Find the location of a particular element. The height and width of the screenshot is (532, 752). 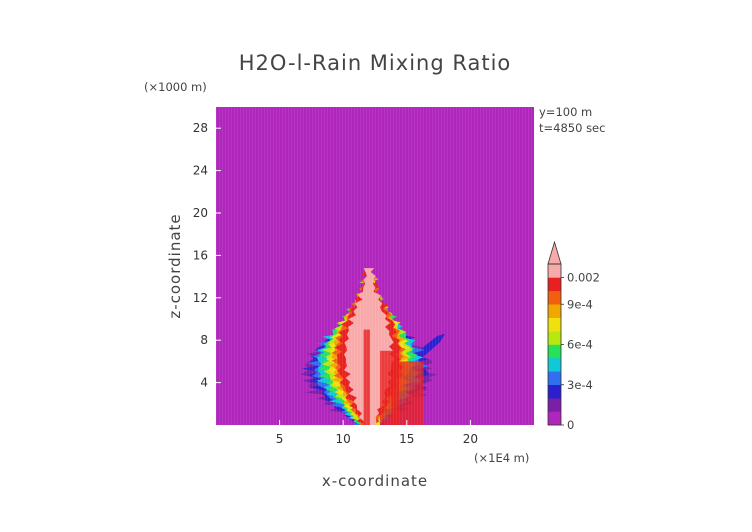

y-tick-label: 4 is located at coordinates (204, 383).